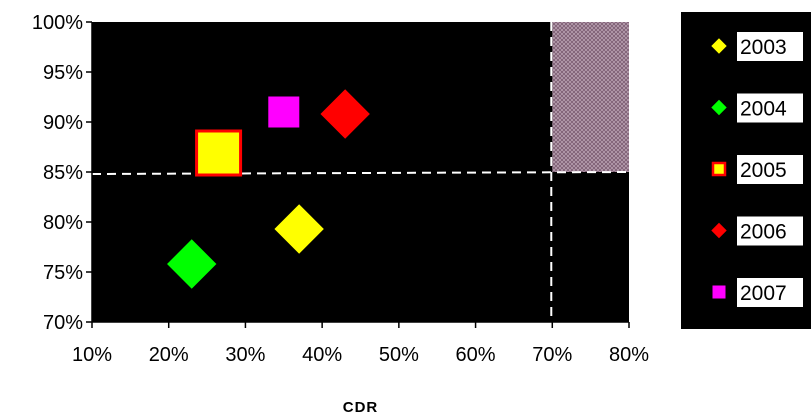  I want to click on x-tick-label: 70%, so click(552, 355).